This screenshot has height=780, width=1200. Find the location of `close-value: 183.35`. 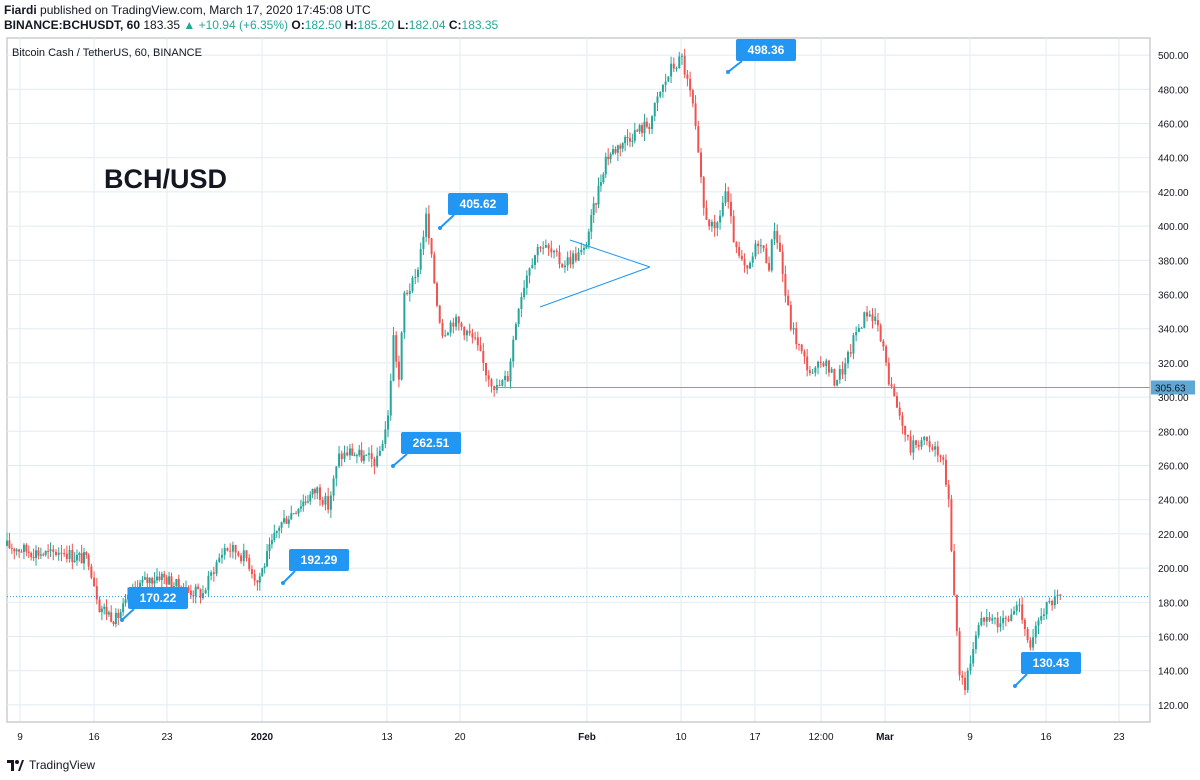

close-value: 183.35 is located at coordinates (480, 25).